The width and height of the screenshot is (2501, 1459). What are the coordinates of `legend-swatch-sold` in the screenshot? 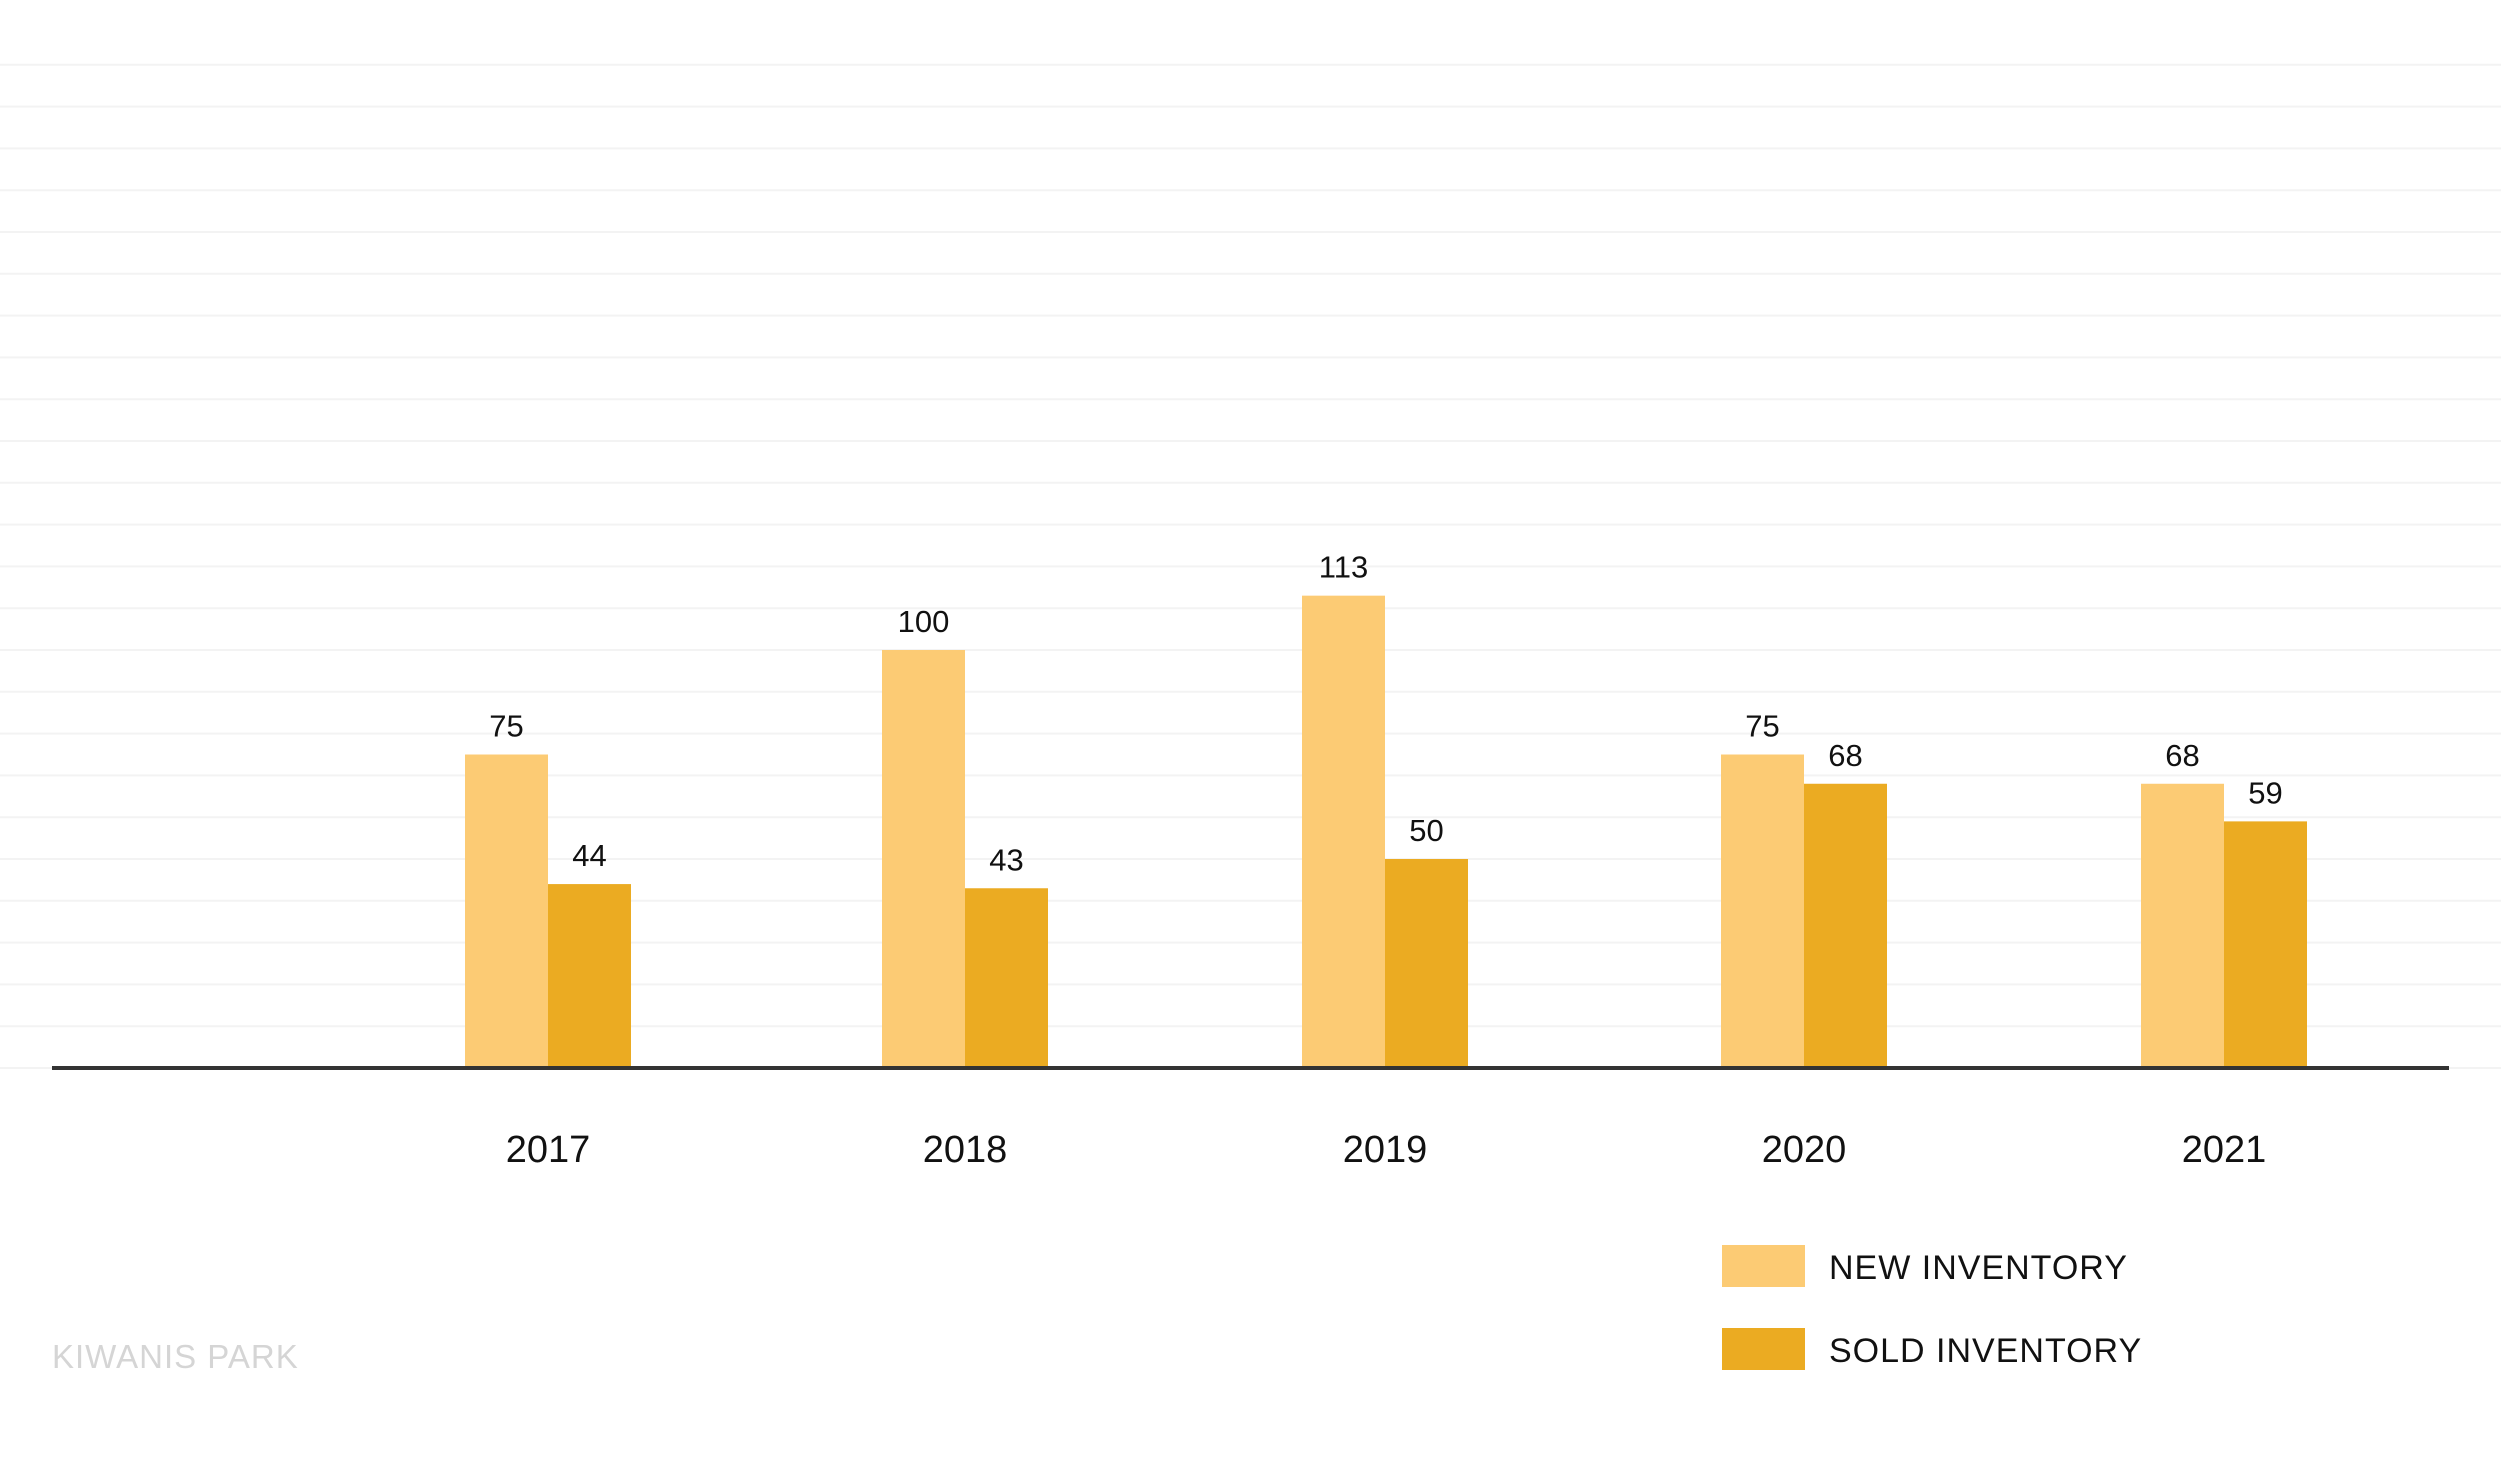 It's located at (1763, 1349).